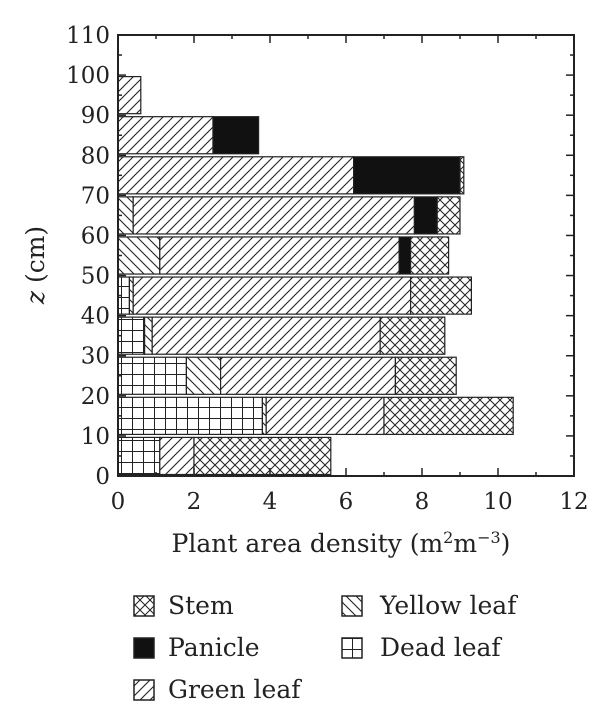 The height and width of the screenshot is (726, 600). I want to click on bar-green-leaf-z70, so click(236, 175).